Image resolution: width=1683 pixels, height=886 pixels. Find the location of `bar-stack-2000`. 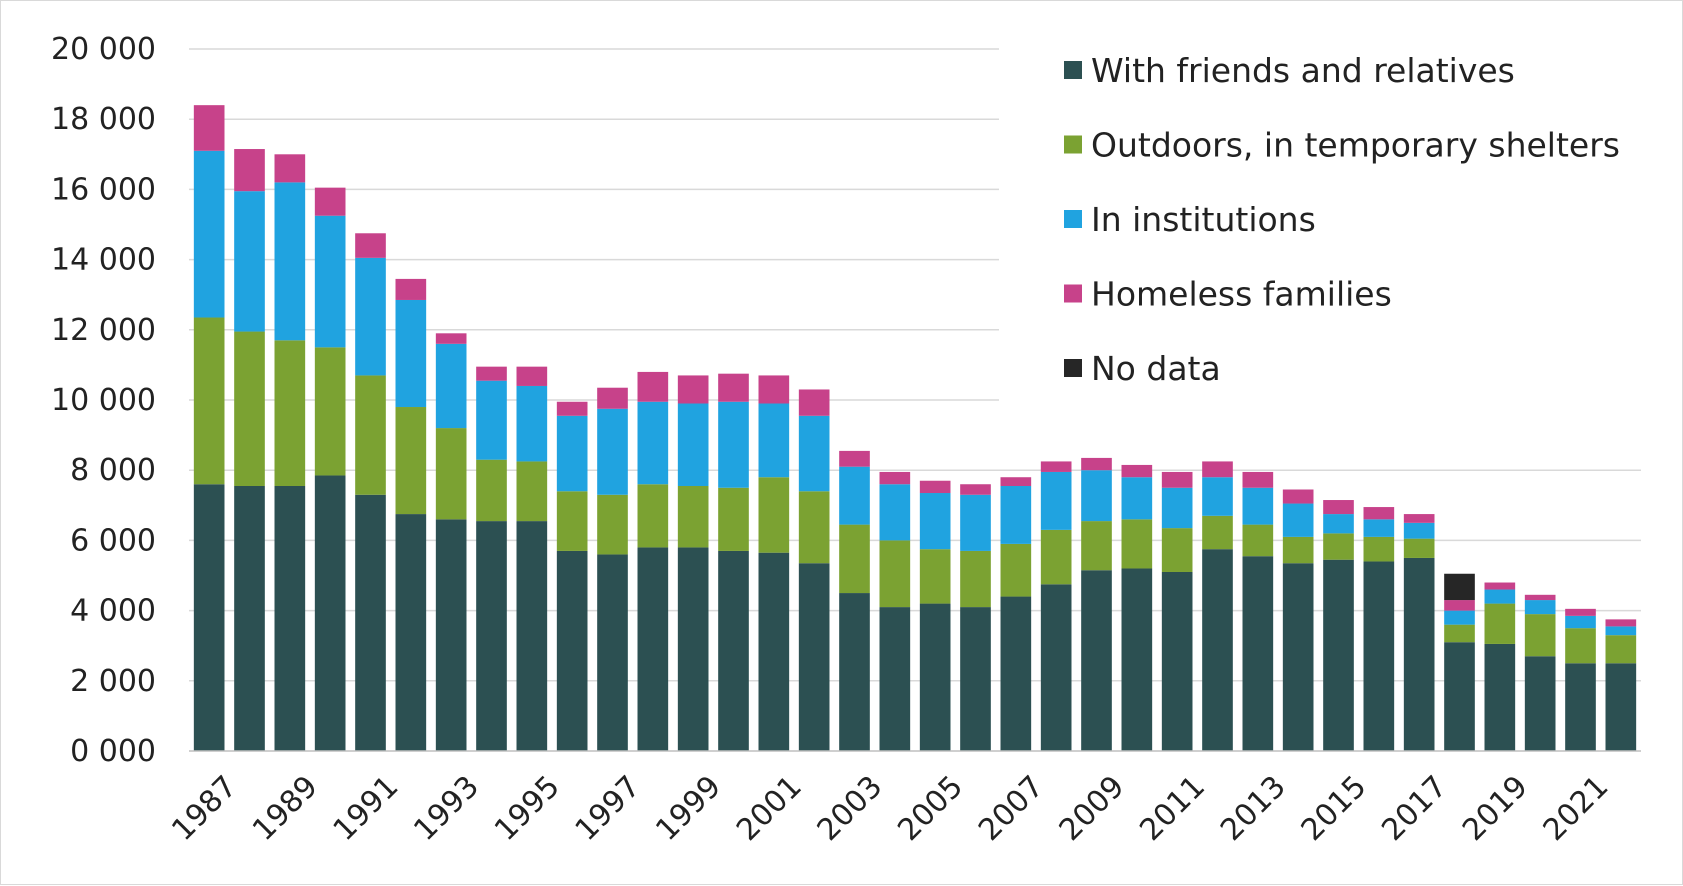

bar-stack-2000 is located at coordinates (733, 562).